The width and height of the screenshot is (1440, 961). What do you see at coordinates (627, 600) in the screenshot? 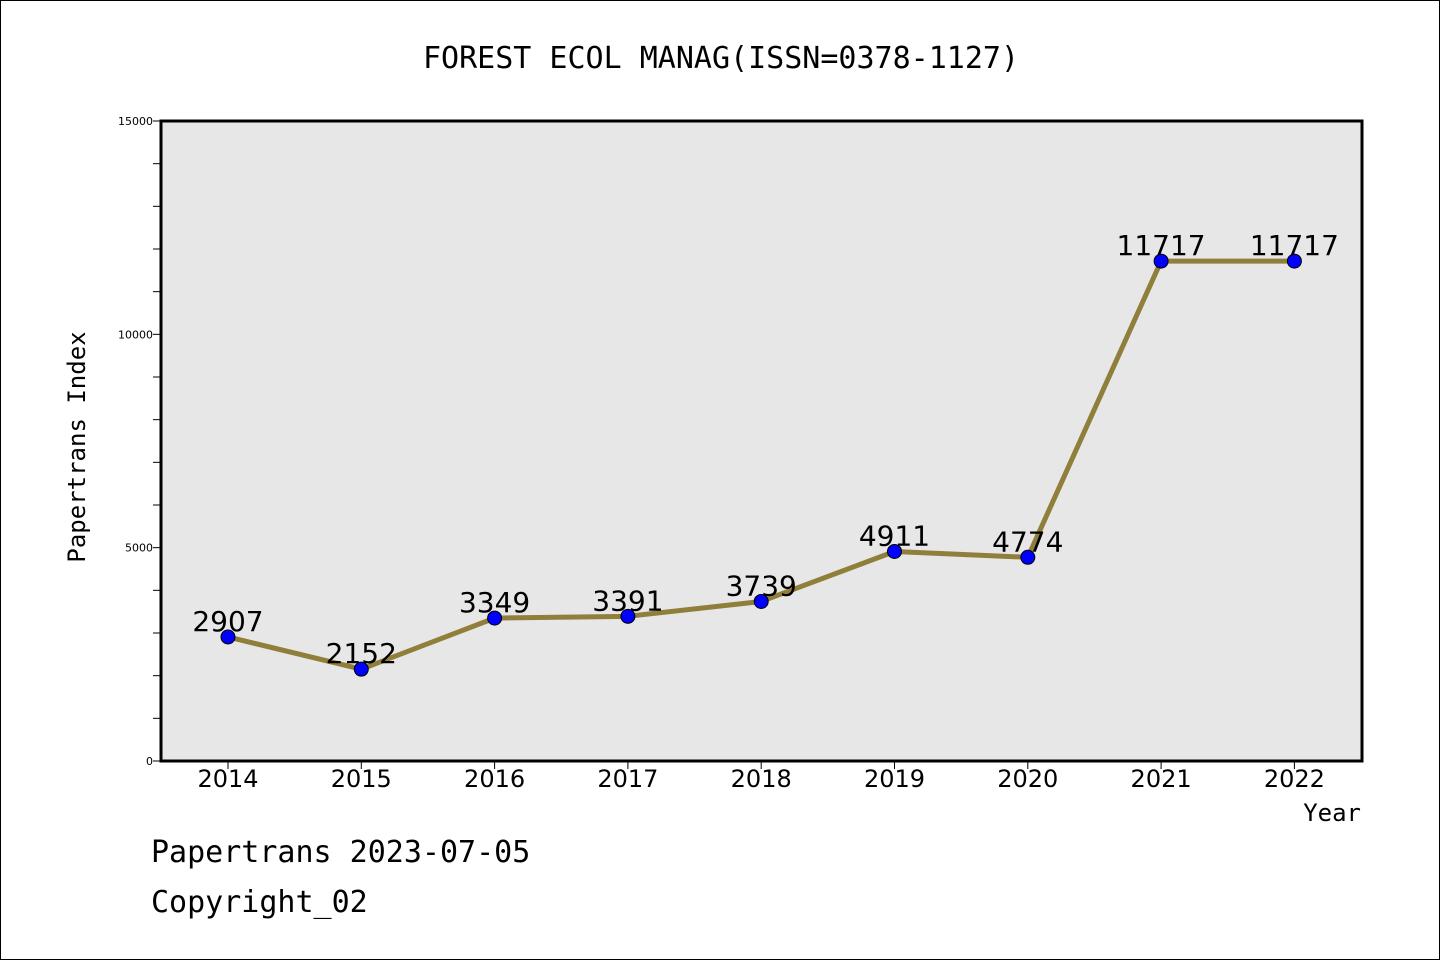
I see `data-label: 3391` at bounding box center [627, 600].